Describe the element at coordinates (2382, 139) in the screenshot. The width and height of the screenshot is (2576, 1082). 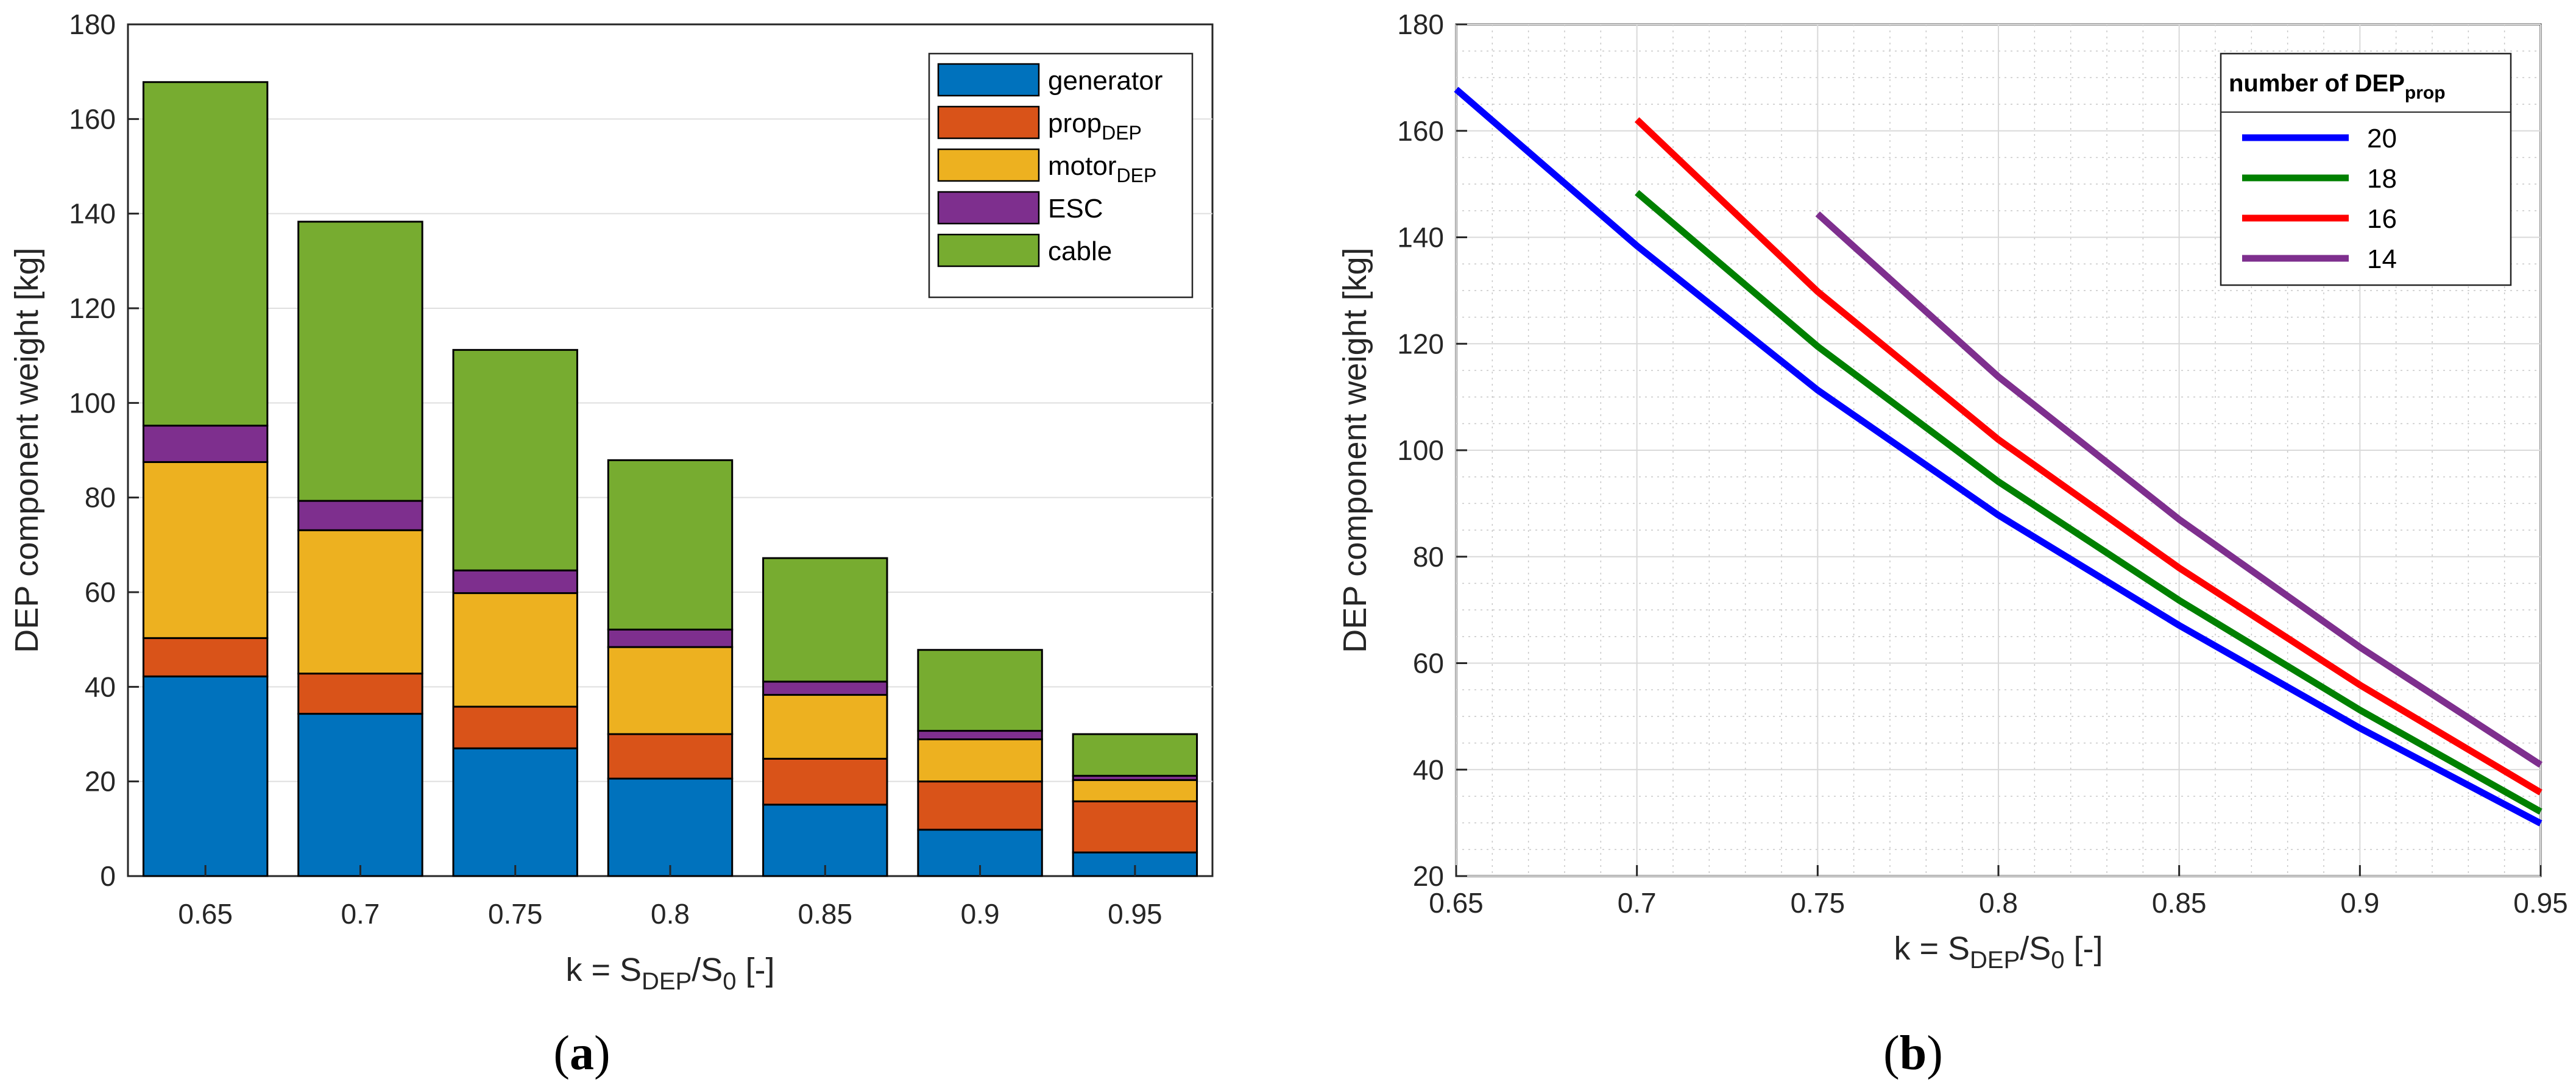
I see `legend-b-label: 20` at that location.